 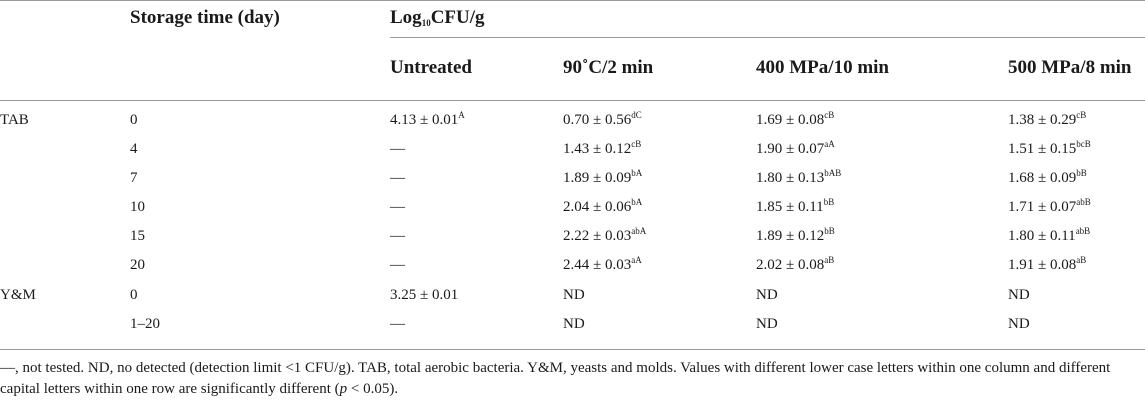 I want to click on value-text: 1.68 ± 0.09, so click(x=1042, y=178).